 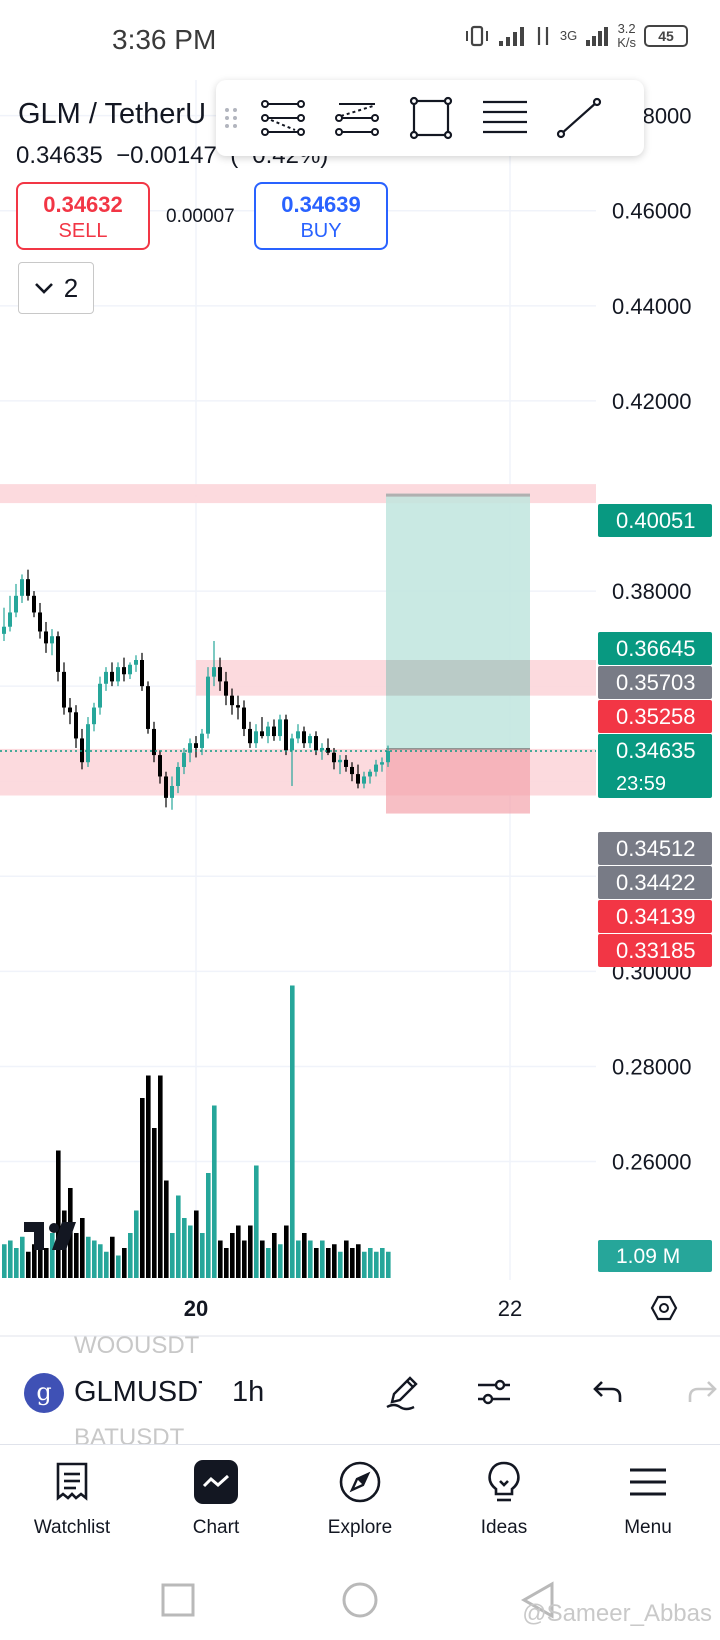 What do you see at coordinates (505, 118) in the screenshot?
I see `fib-levels-tool` at bounding box center [505, 118].